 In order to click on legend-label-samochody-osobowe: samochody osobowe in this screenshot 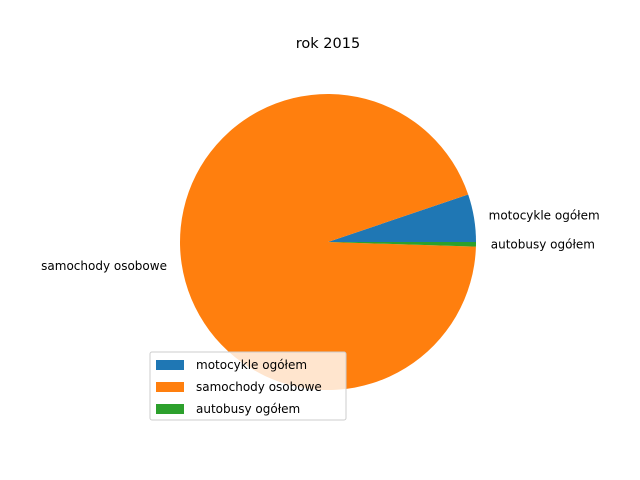, I will do `click(259, 387)`.